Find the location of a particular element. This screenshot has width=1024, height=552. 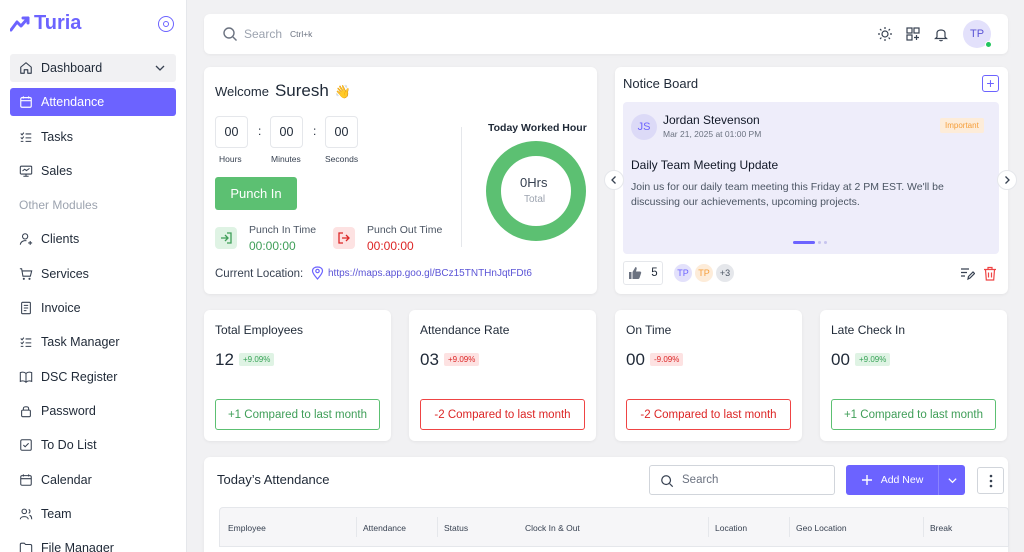

team-icon is located at coordinates (26, 514).